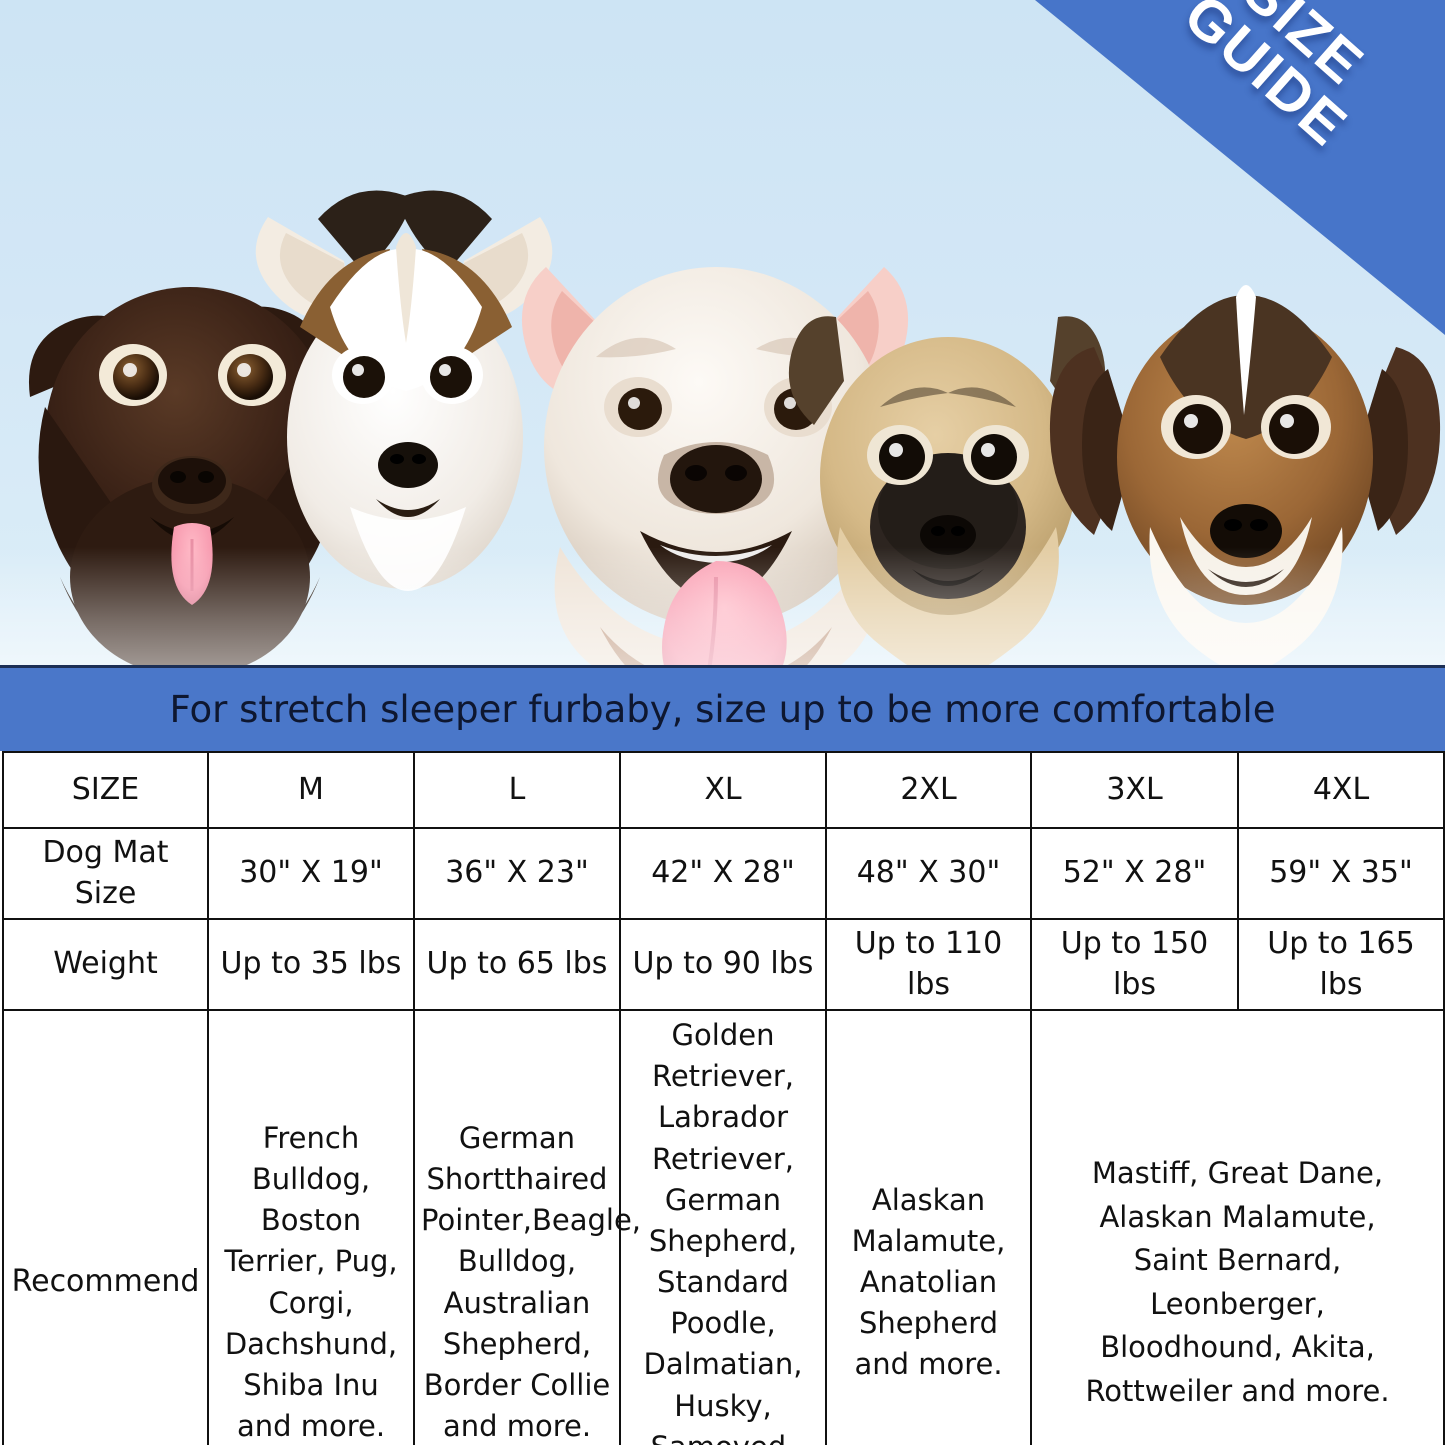  What do you see at coordinates (311, 964) in the screenshot?
I see `weight-m: Up to 35 lbs` at bounding box center [311, 964].